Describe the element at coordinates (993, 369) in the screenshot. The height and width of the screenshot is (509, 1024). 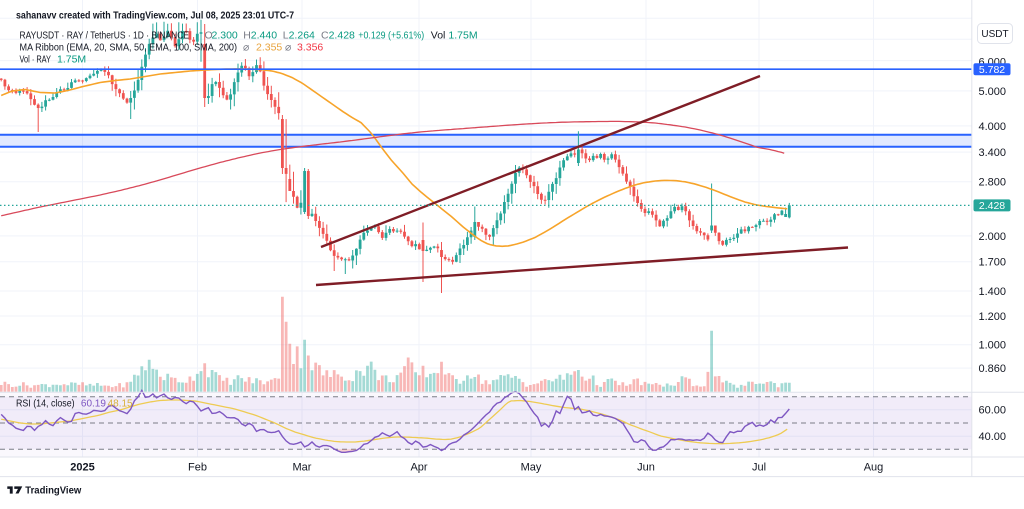
I see `svg-text: 0.860` at that location.